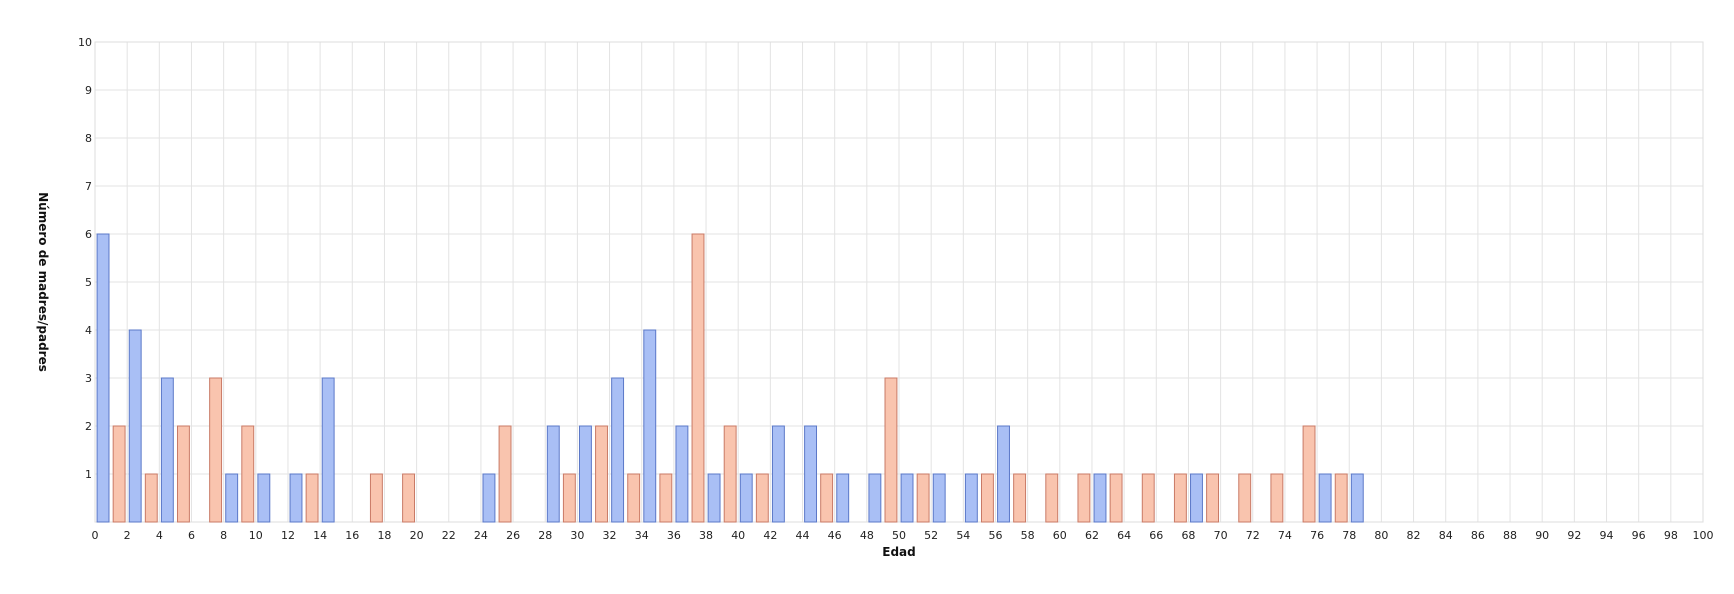 The width and height of the screenshot is (1734, 594). What do you see at coordinates (417, 535) in the screenshot?
I see `x-tick-label: 20` at bounding box center [417, 535].